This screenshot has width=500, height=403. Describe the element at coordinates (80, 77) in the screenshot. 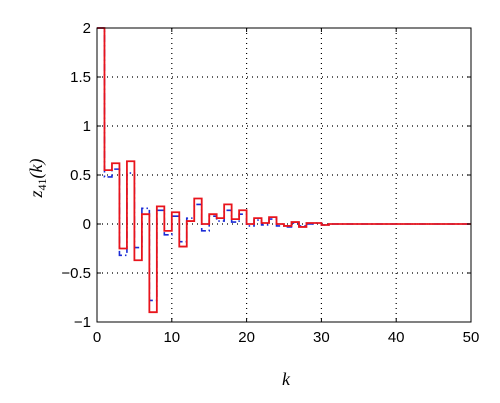

I see `y-tick-label: 1.5` at that location.